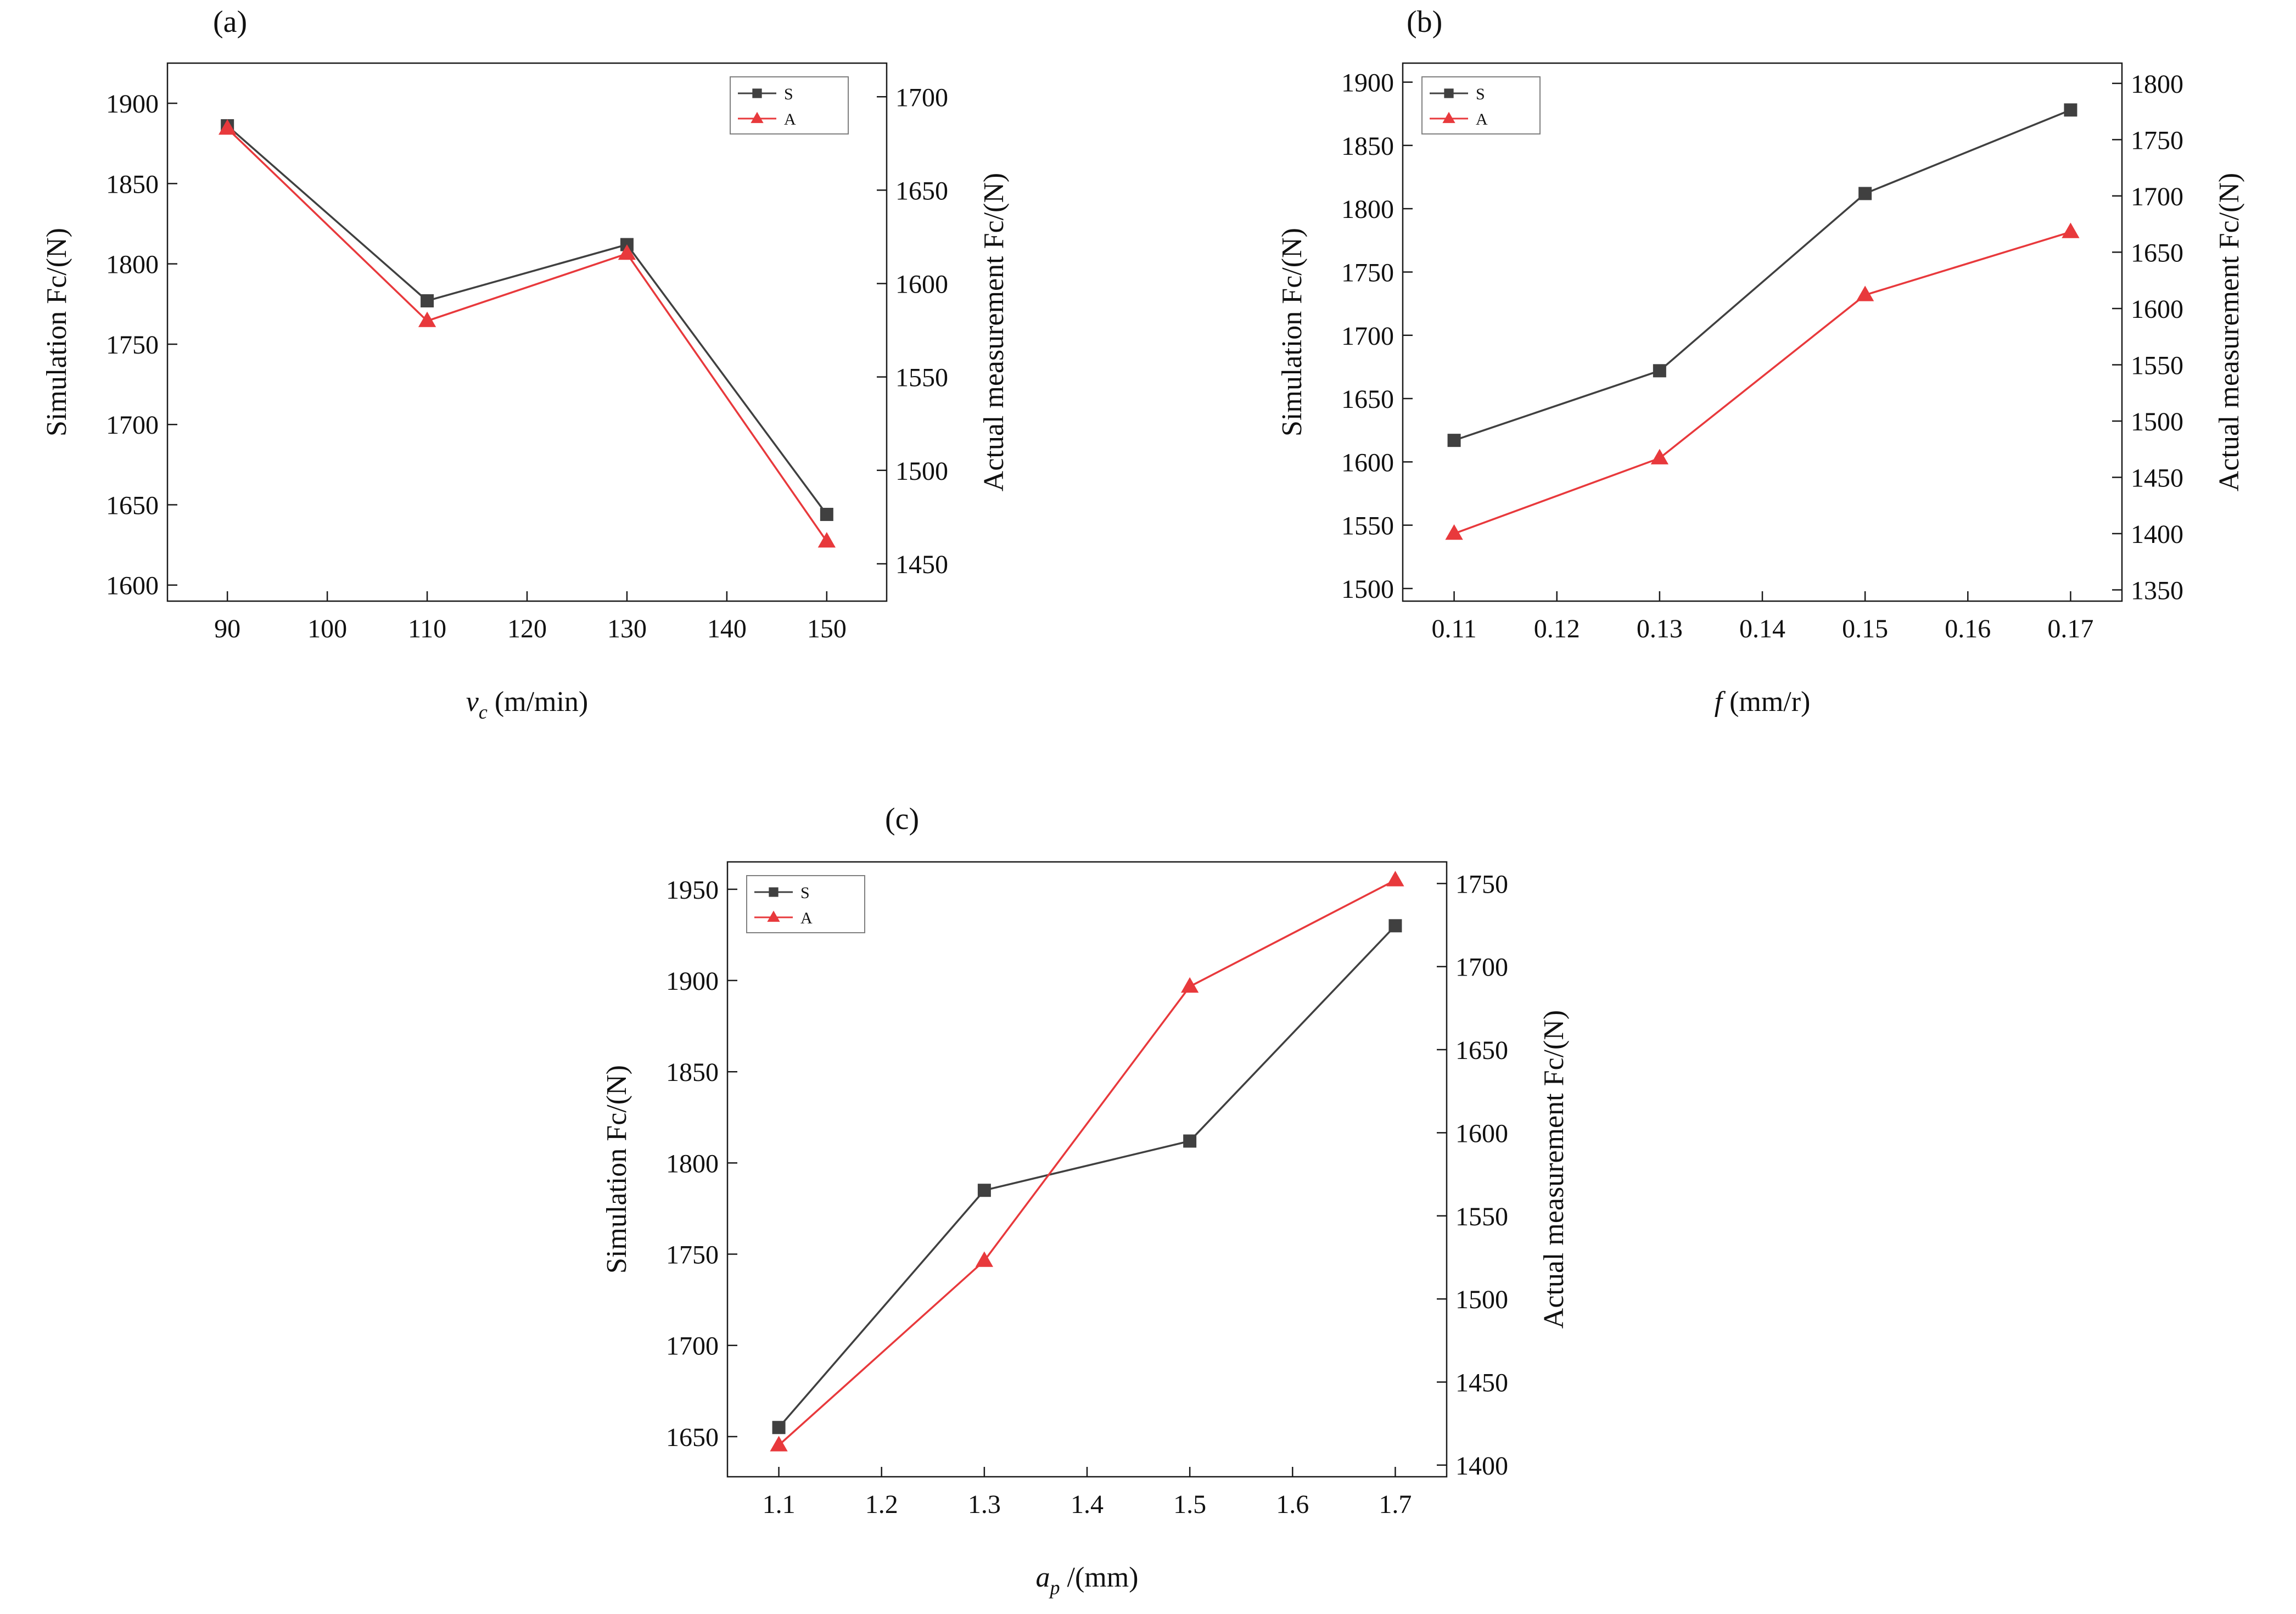  I want to click on x-tick-label-0.15: 0.15, so click(1865, 629).